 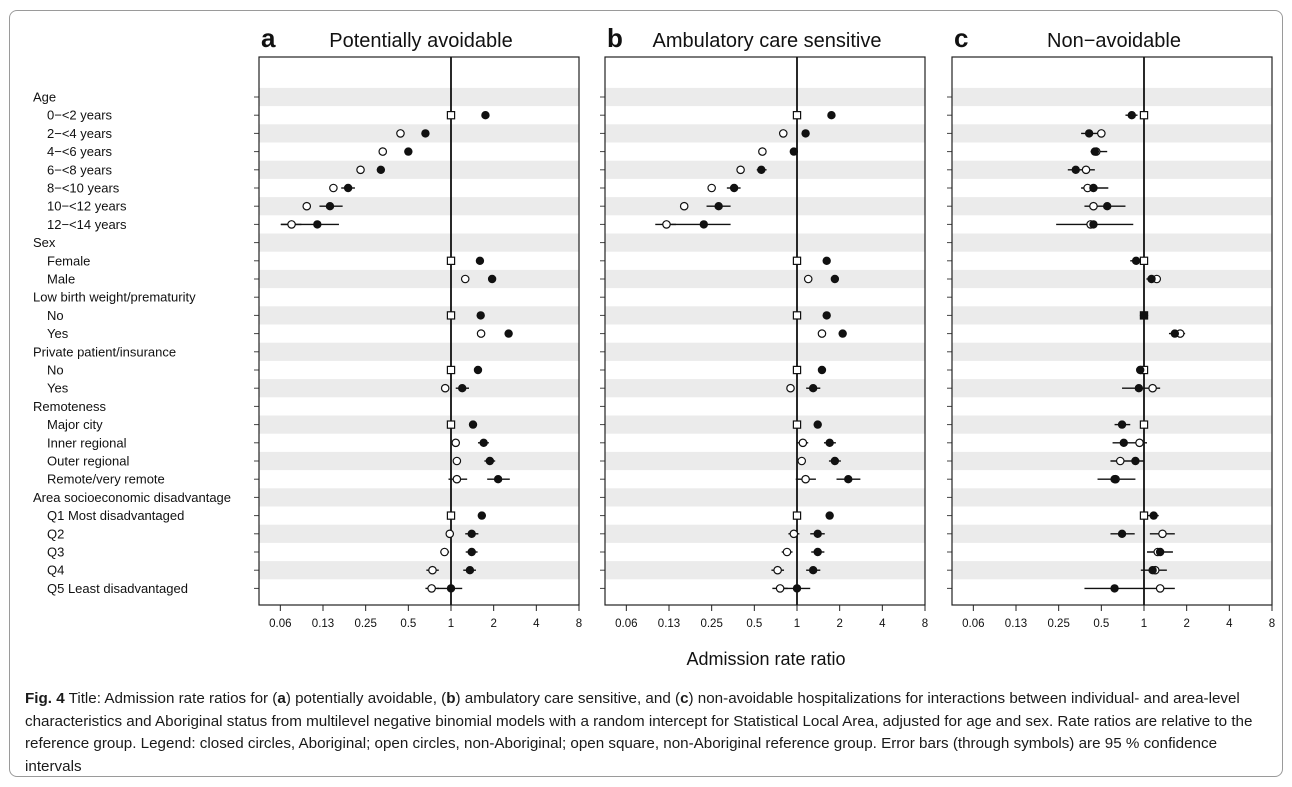 What do you see at coordinates (83, 188) in the screenshot?
I see `row-label: 8−<10 years` at bounding box center [83, 188].